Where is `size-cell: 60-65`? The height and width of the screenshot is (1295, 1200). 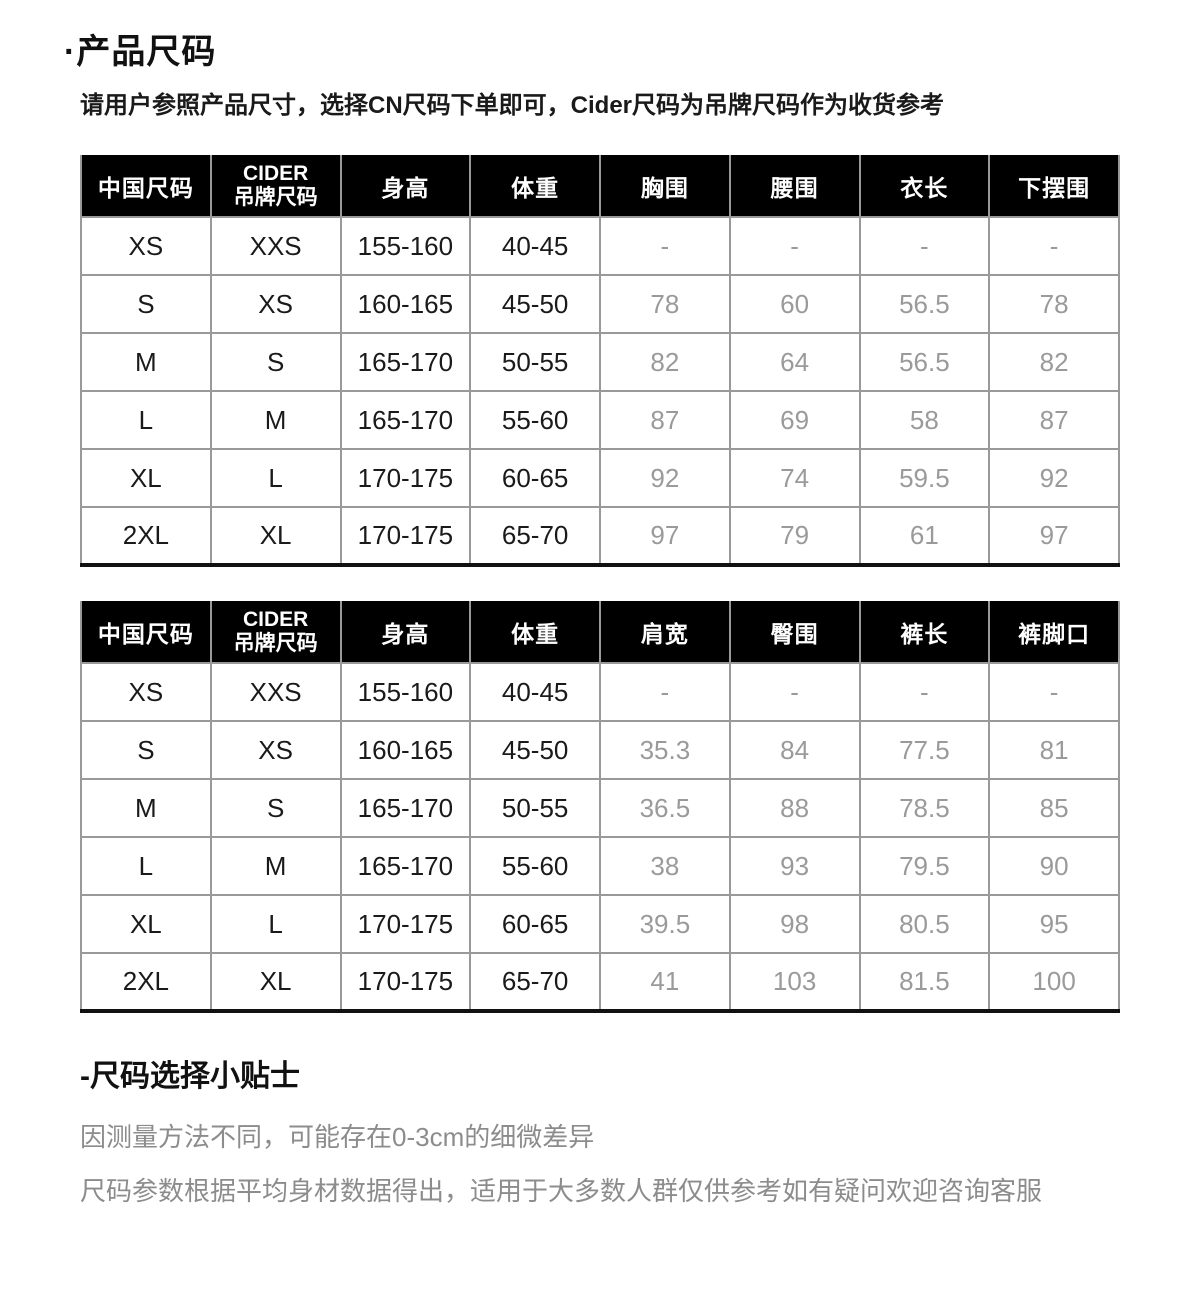
size-cell: 60-65 is located at coordinates (535, 478).